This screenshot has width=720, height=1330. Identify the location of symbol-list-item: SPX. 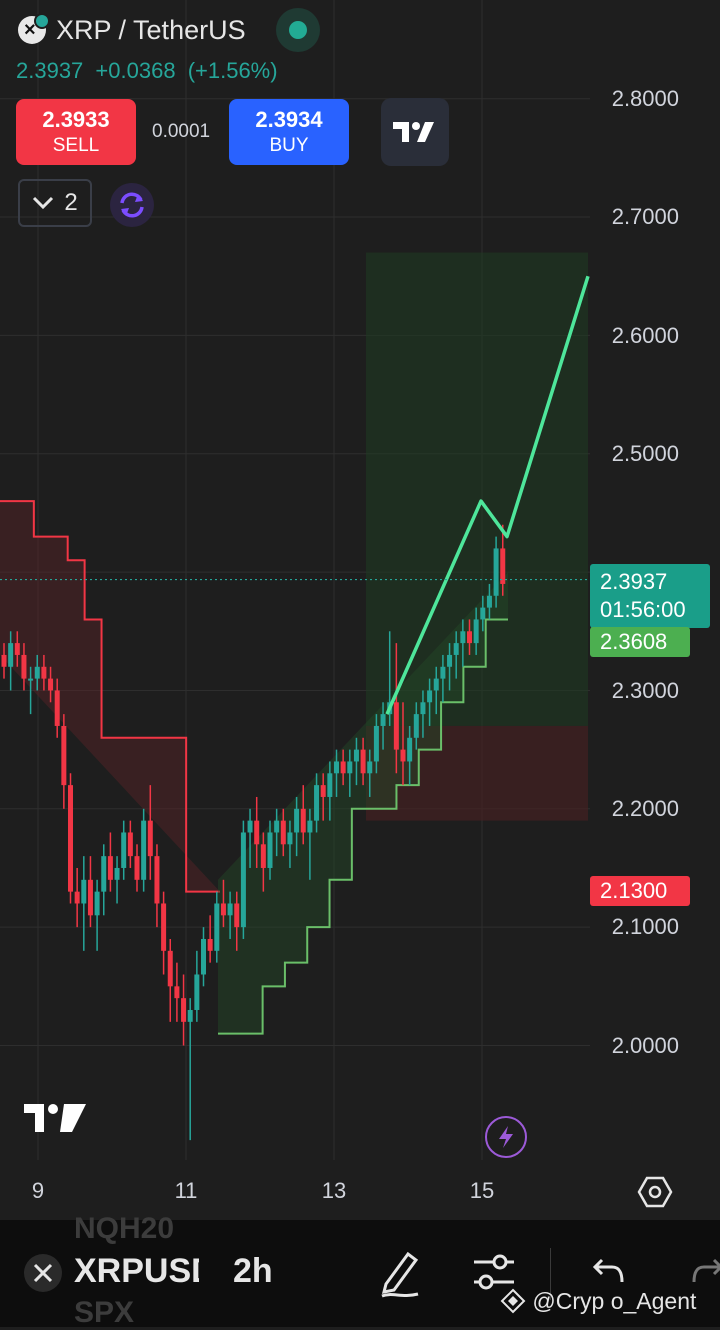
(104, 1312).